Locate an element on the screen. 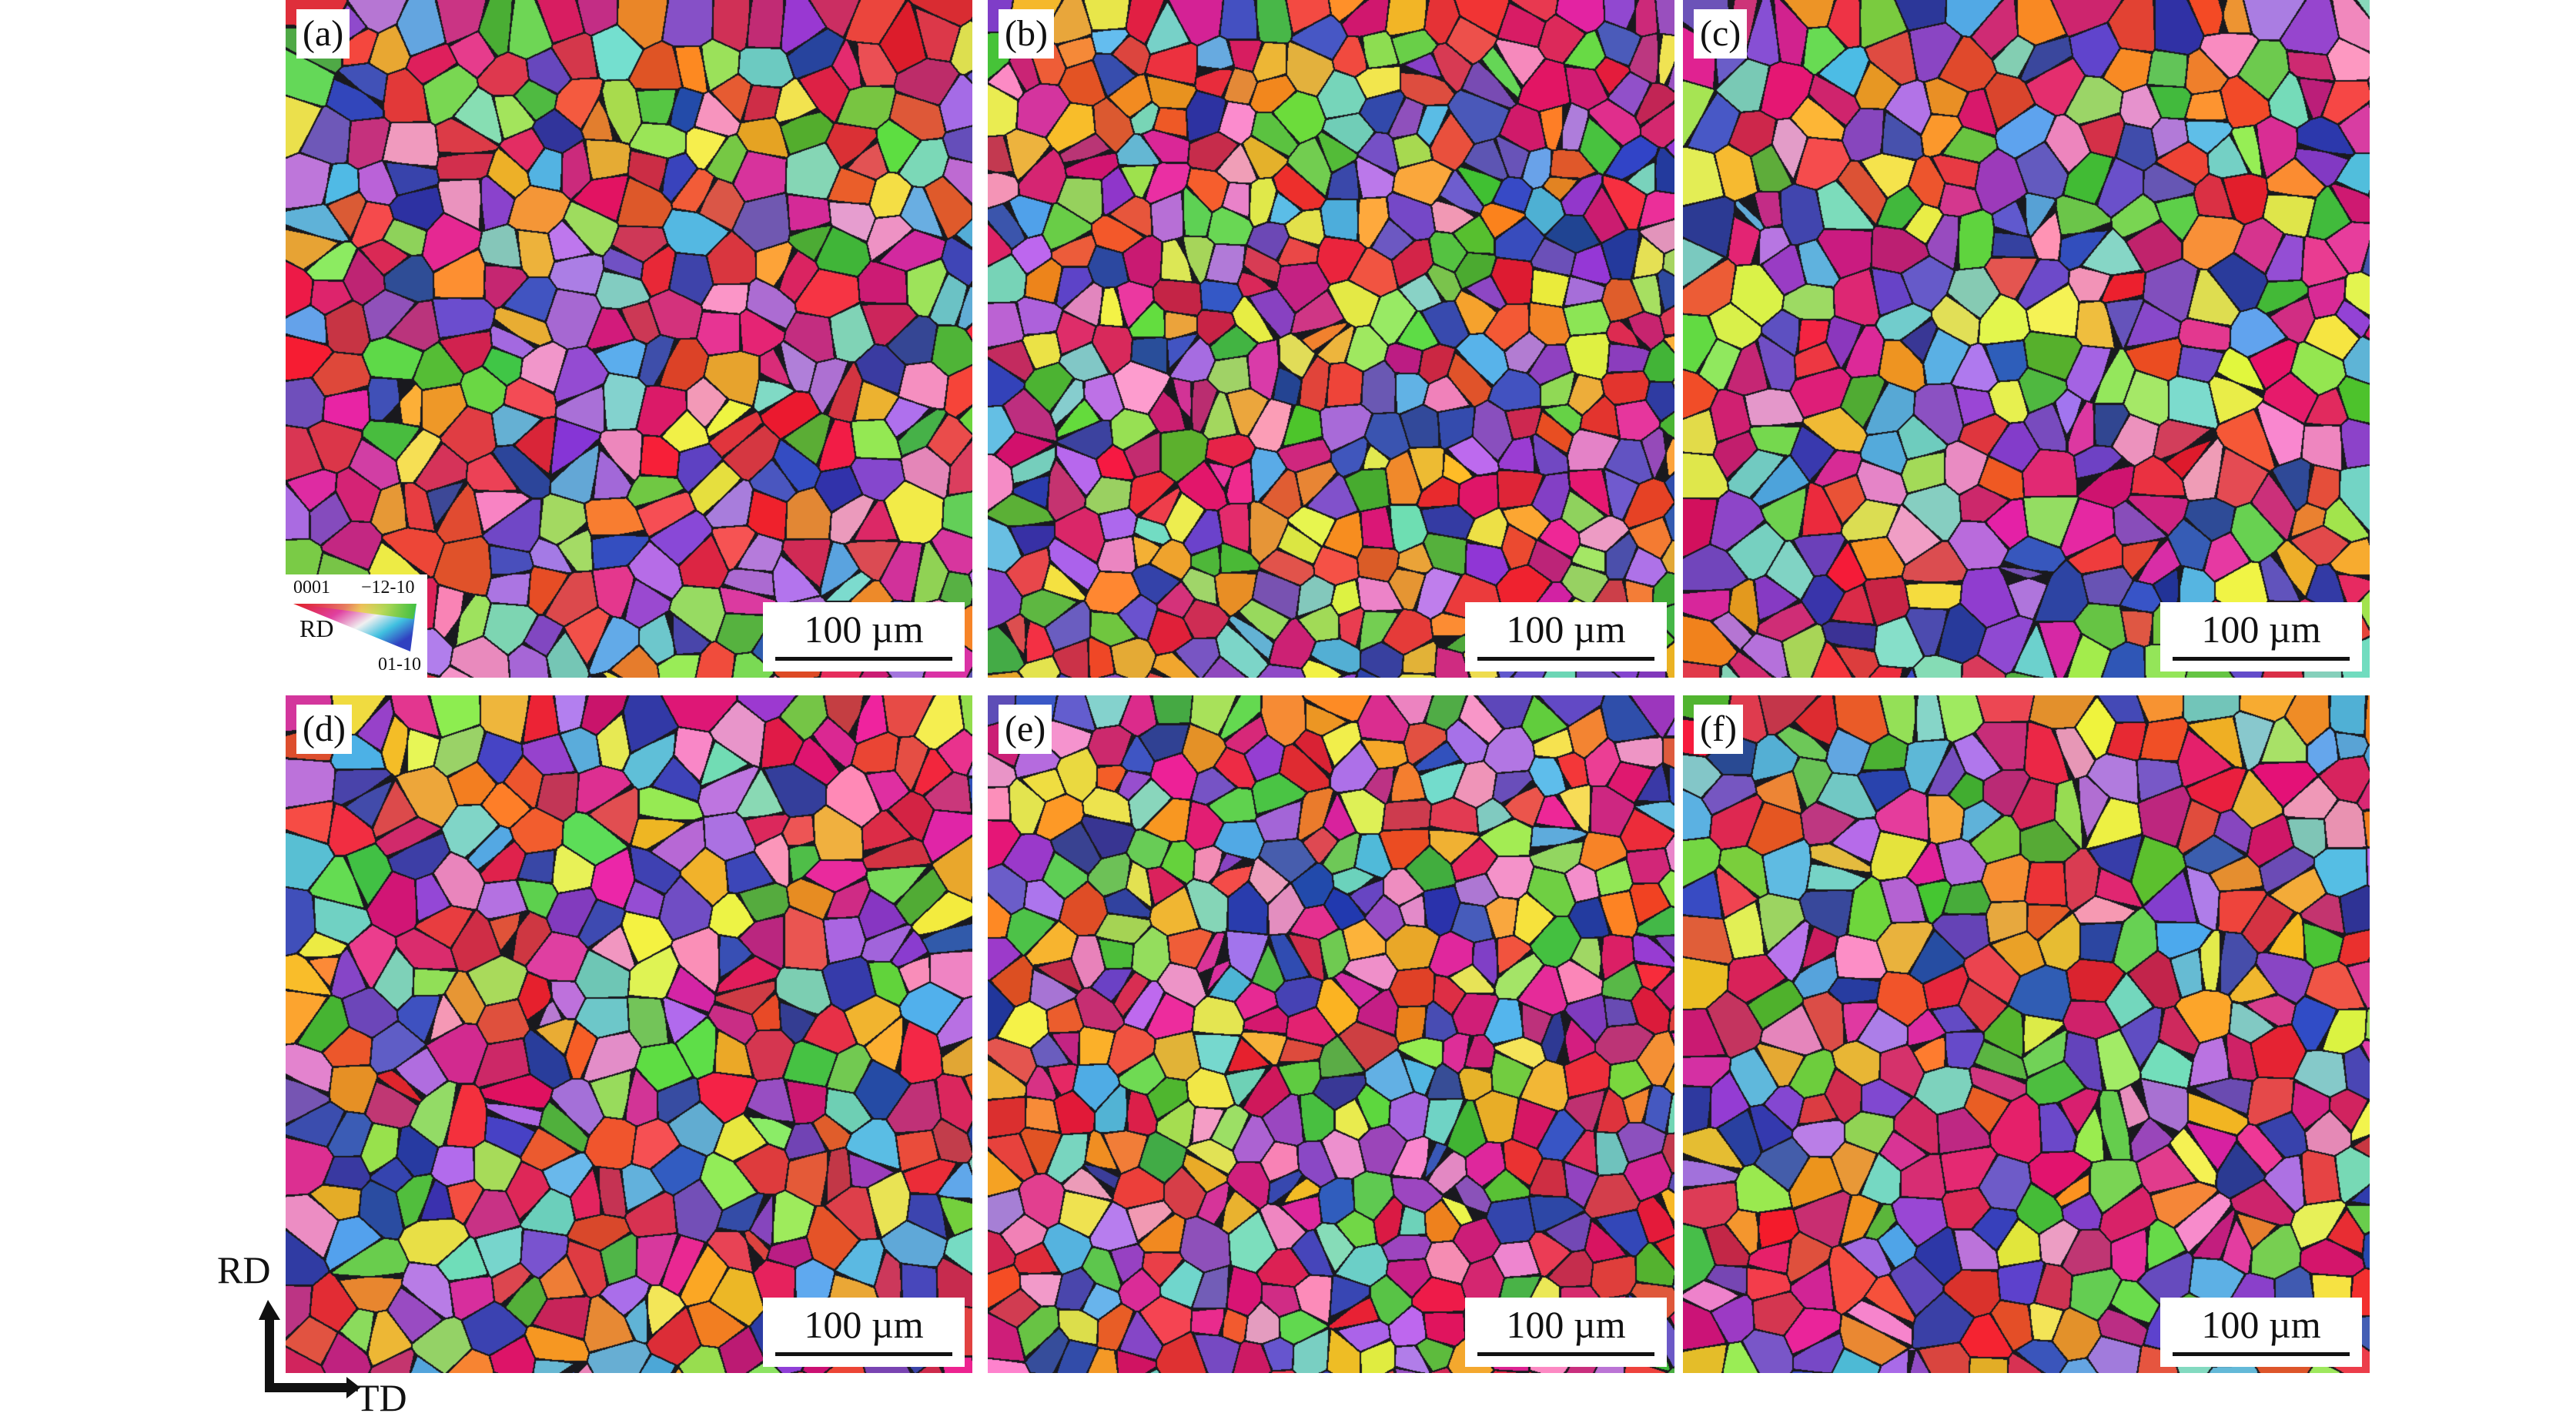 Image resolution: width=2576 pixels, height=1420 pixels. ebsd-map-panel-f: (f) 100 µm is located at coordinates (2027, 1034).